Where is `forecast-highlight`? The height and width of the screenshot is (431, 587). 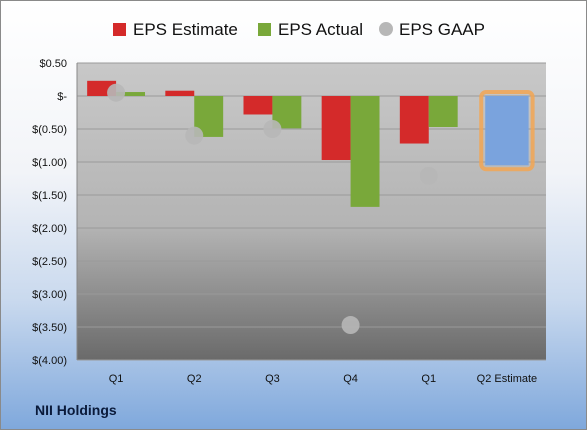
forecast-highlight is located at coordinates (507, 131).